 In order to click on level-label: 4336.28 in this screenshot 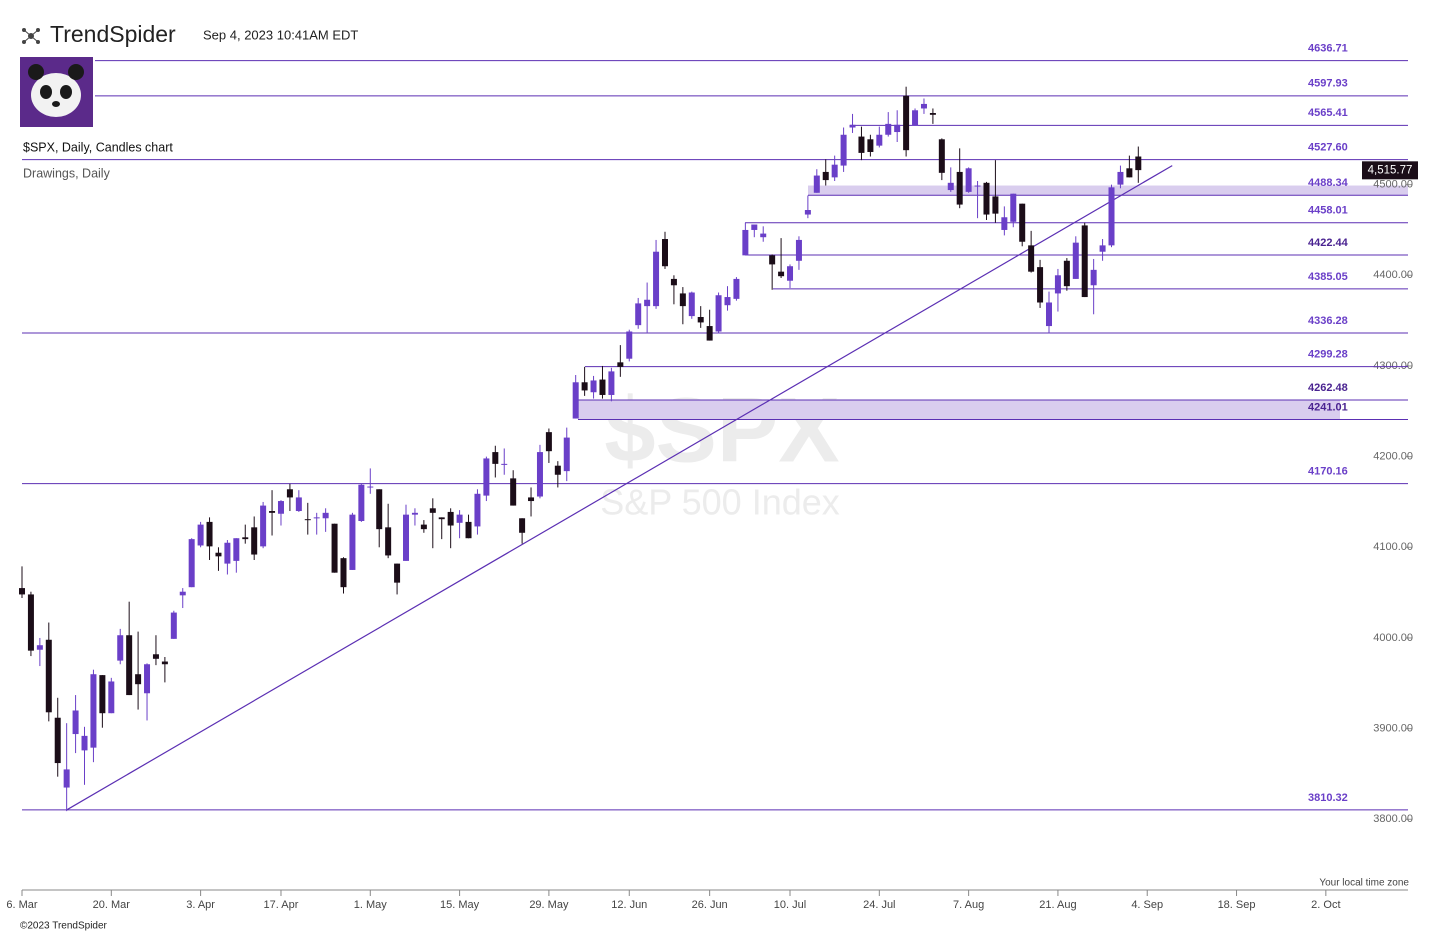, I will do `click(1328, 321)`.